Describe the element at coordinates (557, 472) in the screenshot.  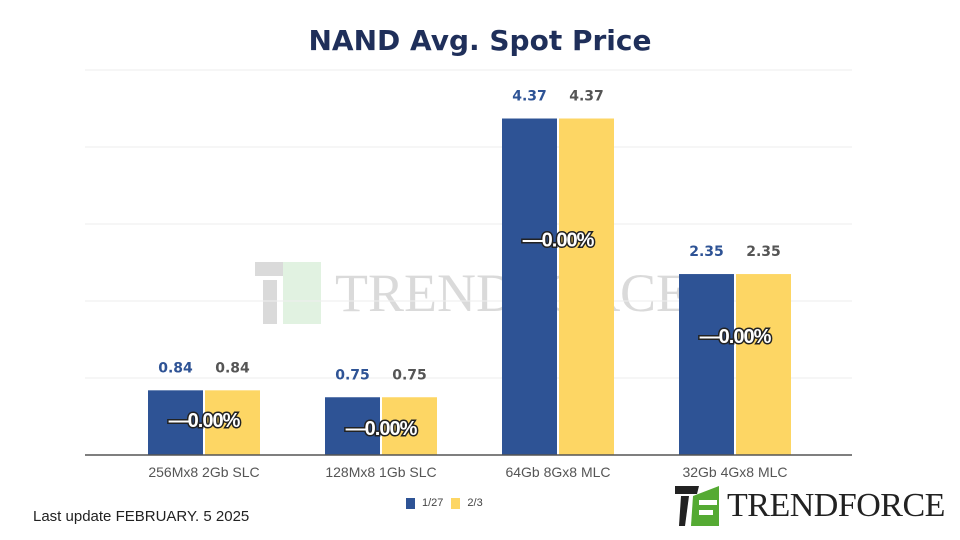
I see `x-tick-label: 64Gb 8Gx8 MLC` at that location.